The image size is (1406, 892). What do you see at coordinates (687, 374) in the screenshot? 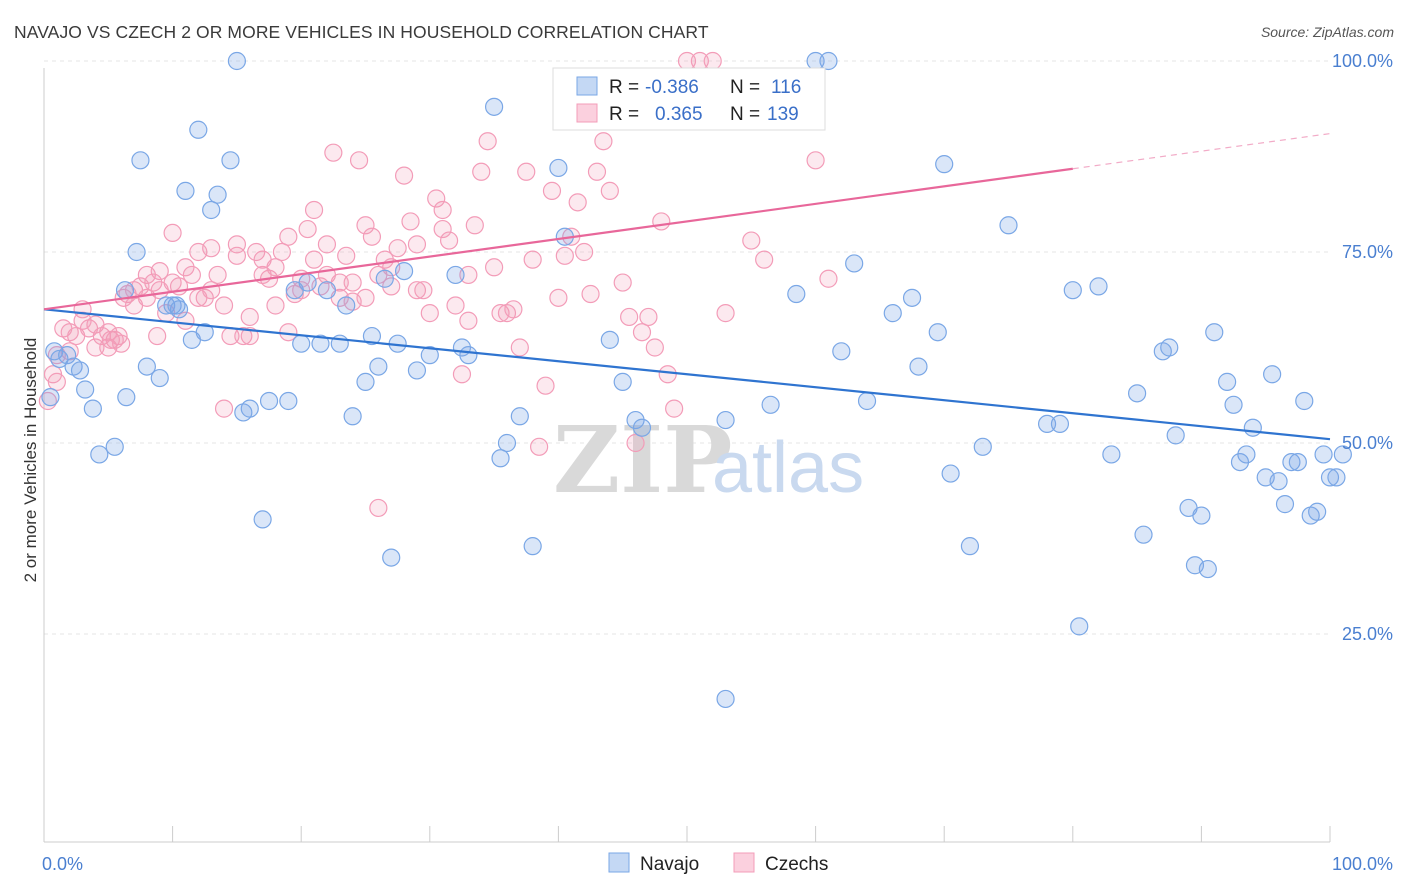
I see `navajo-trend-line` at bounding box center [687, 374].